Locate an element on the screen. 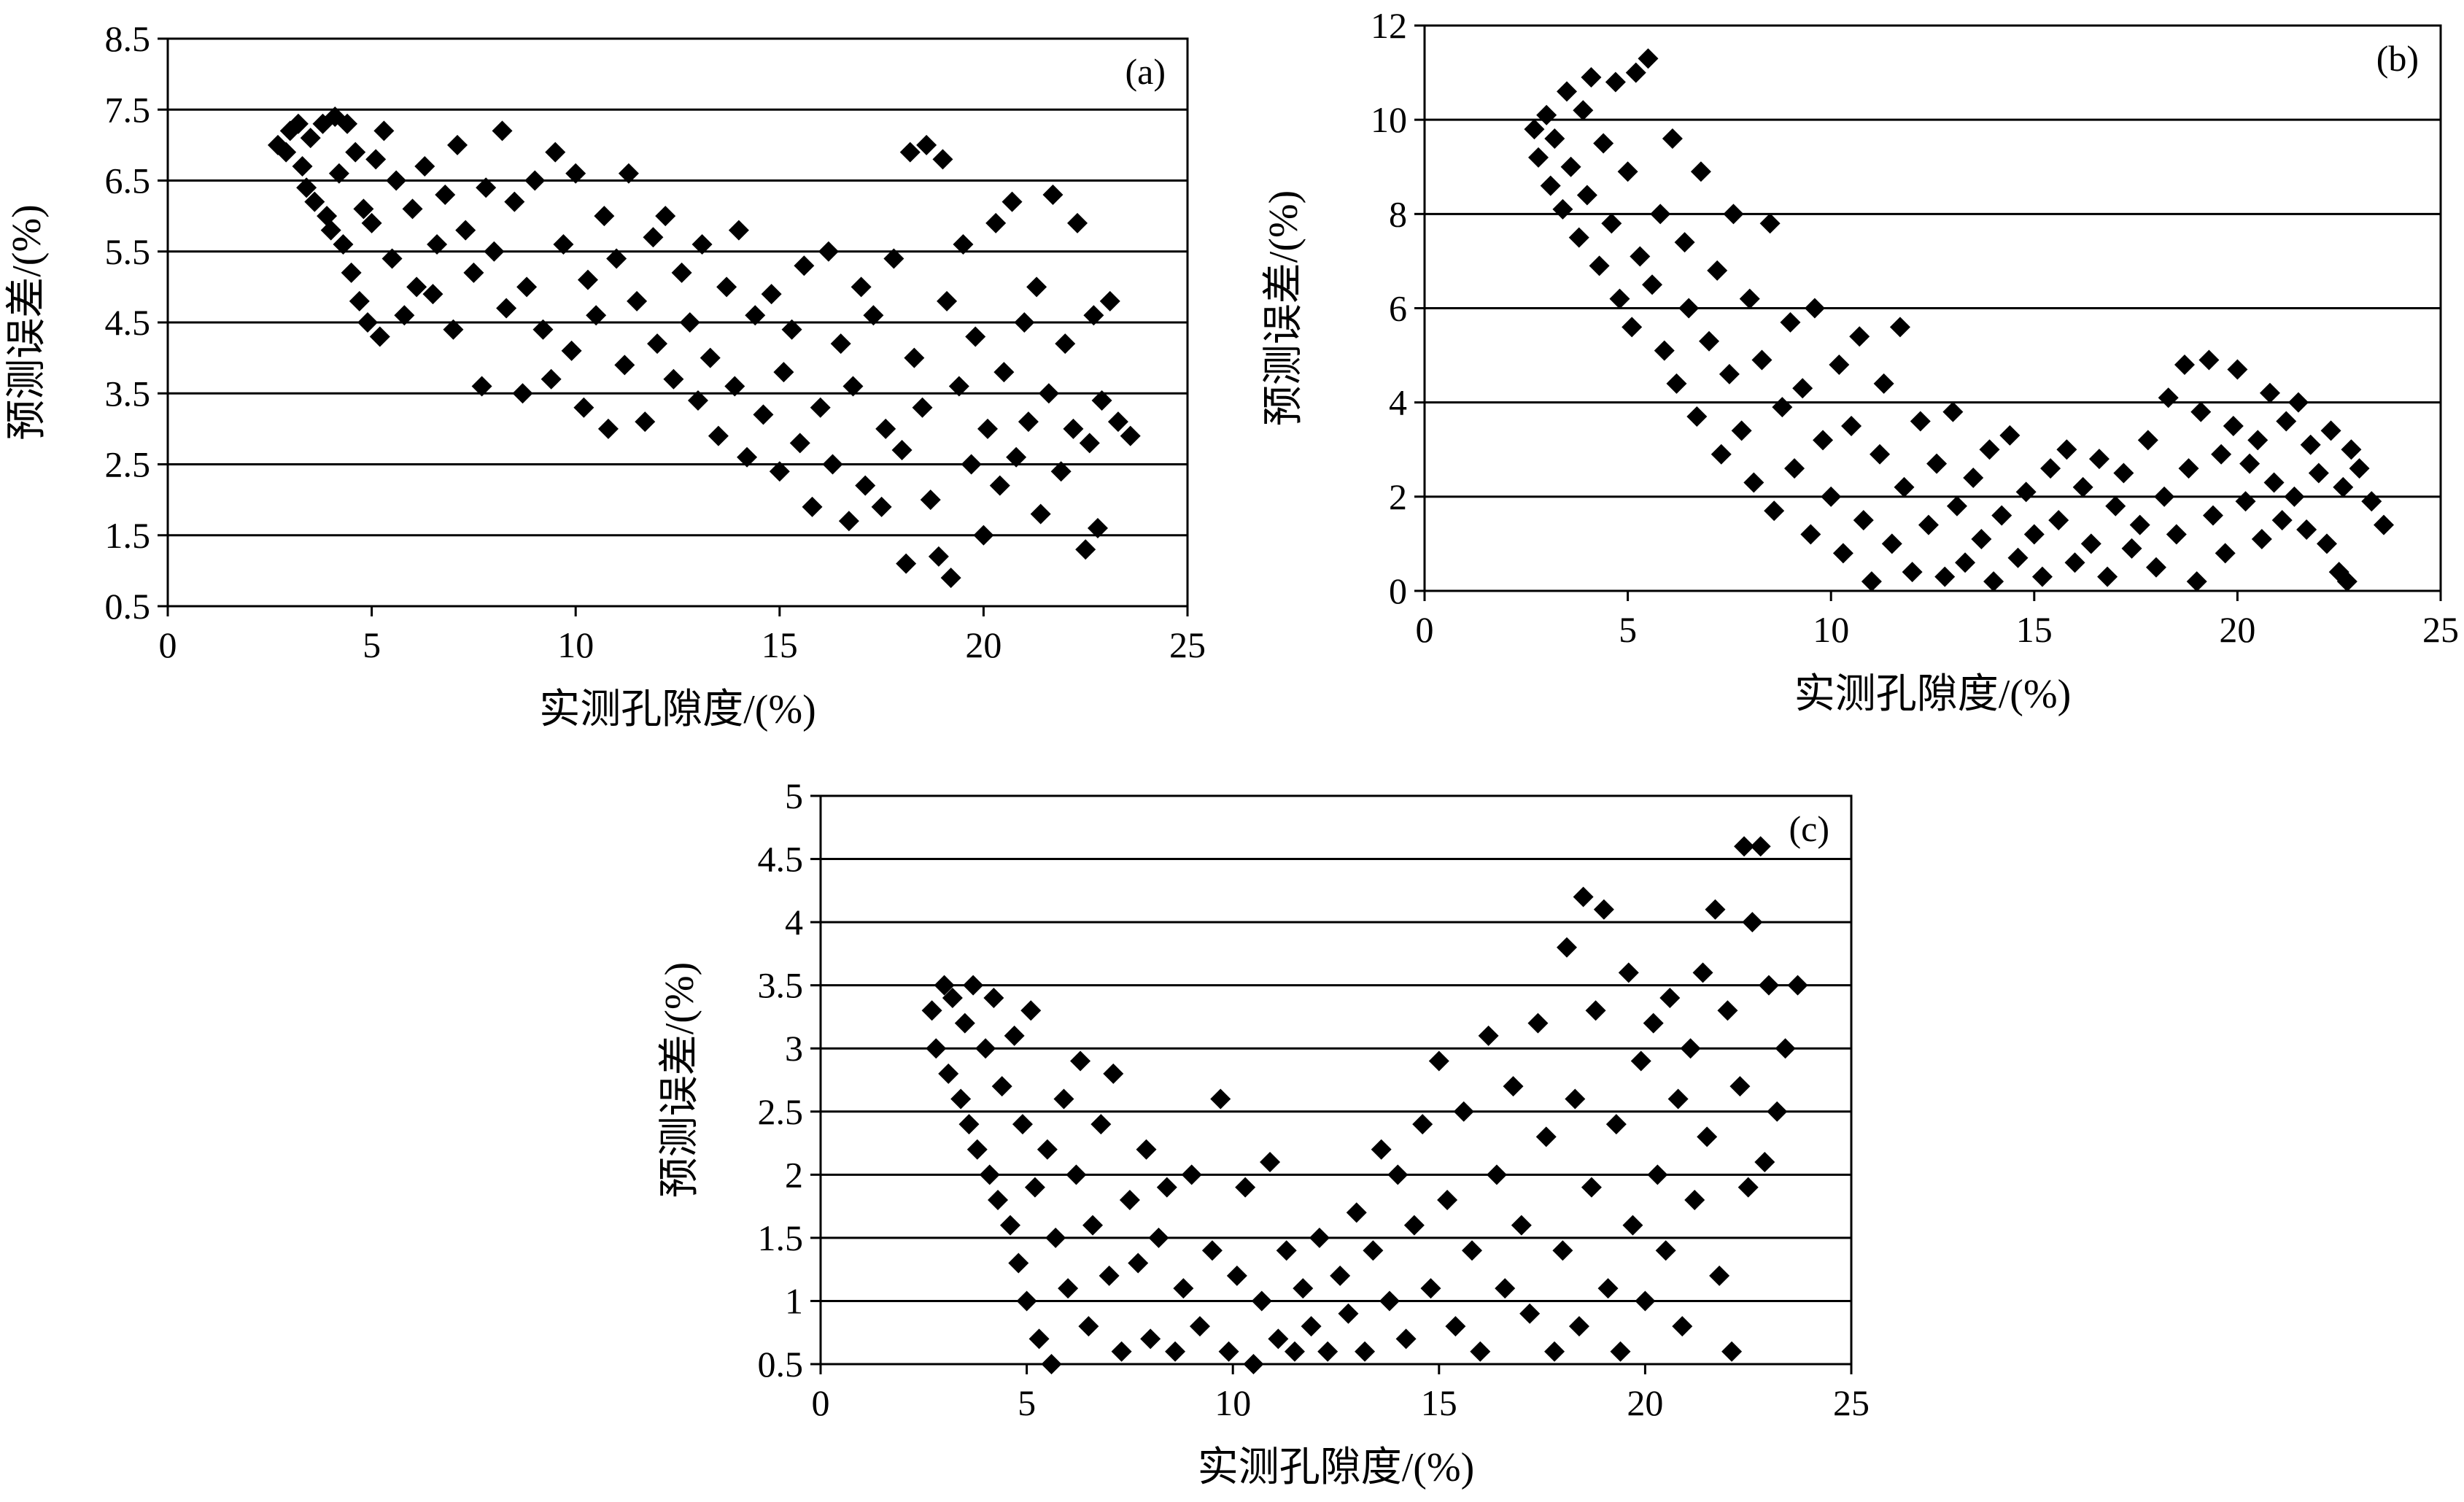  y-tick-label-b-6: 12 is located at coordinates (1389, 25).